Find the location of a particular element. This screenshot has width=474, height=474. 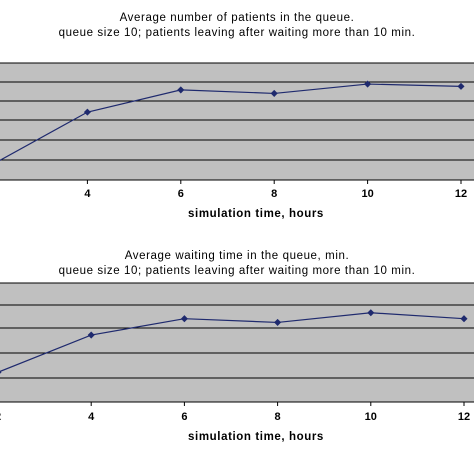

chart2-x-tick-label: 12 is located at coordinates (464, 417).